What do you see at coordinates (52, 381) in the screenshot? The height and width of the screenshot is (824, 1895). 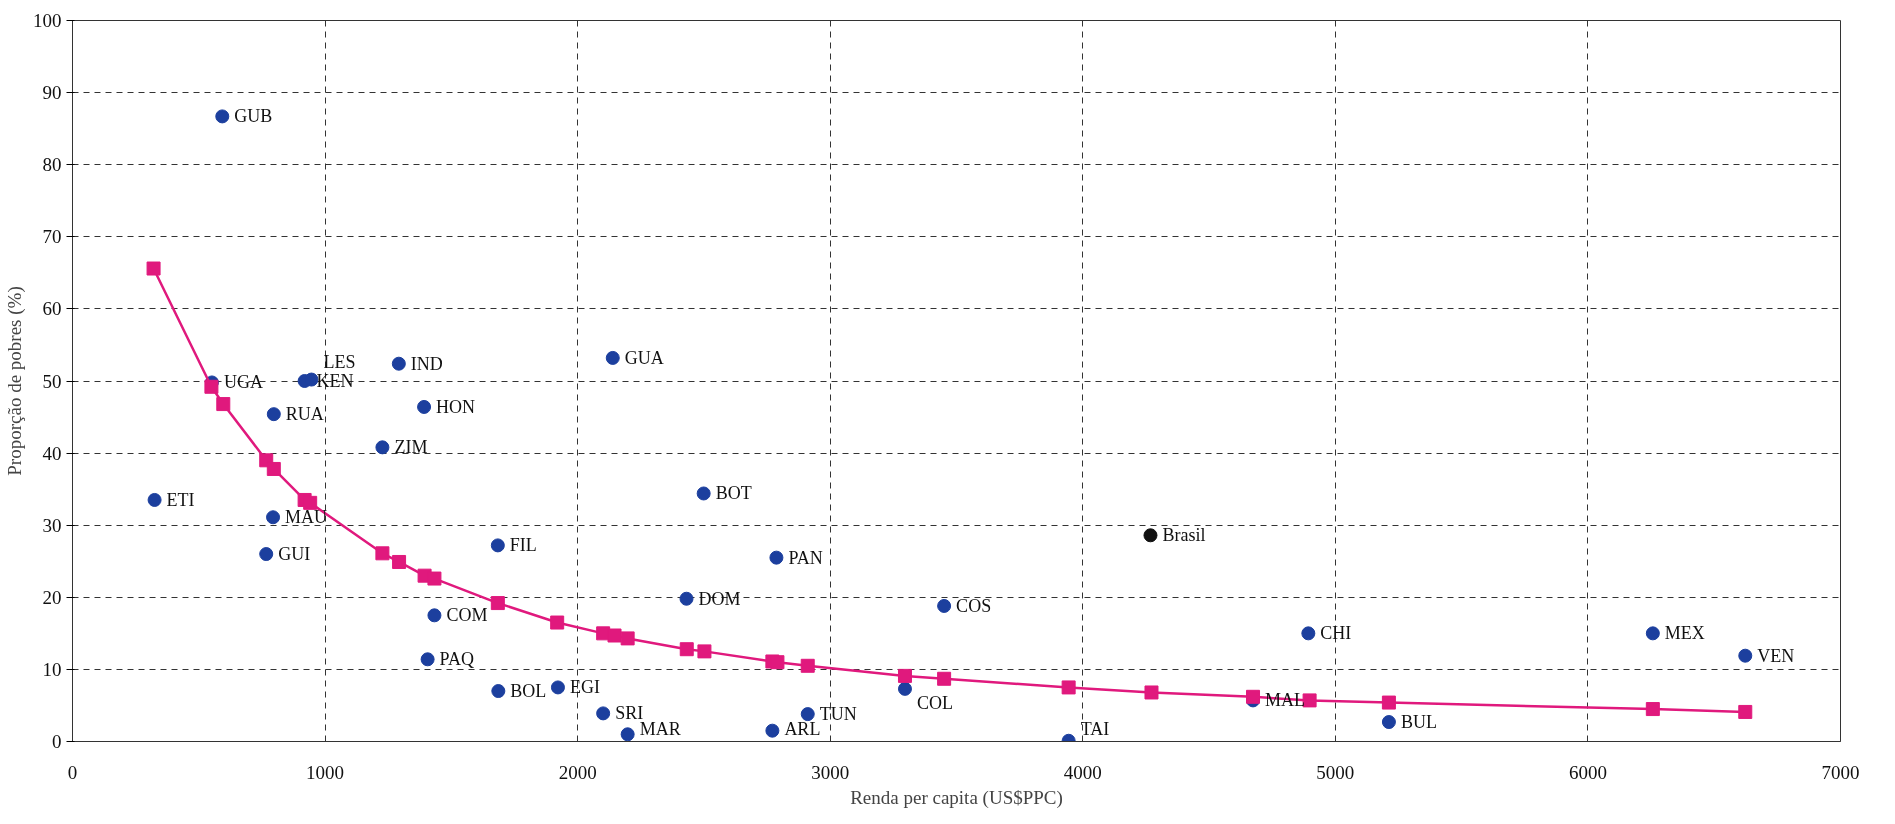 I see `y-tick-label: 50` at bounding box center [52, 381].